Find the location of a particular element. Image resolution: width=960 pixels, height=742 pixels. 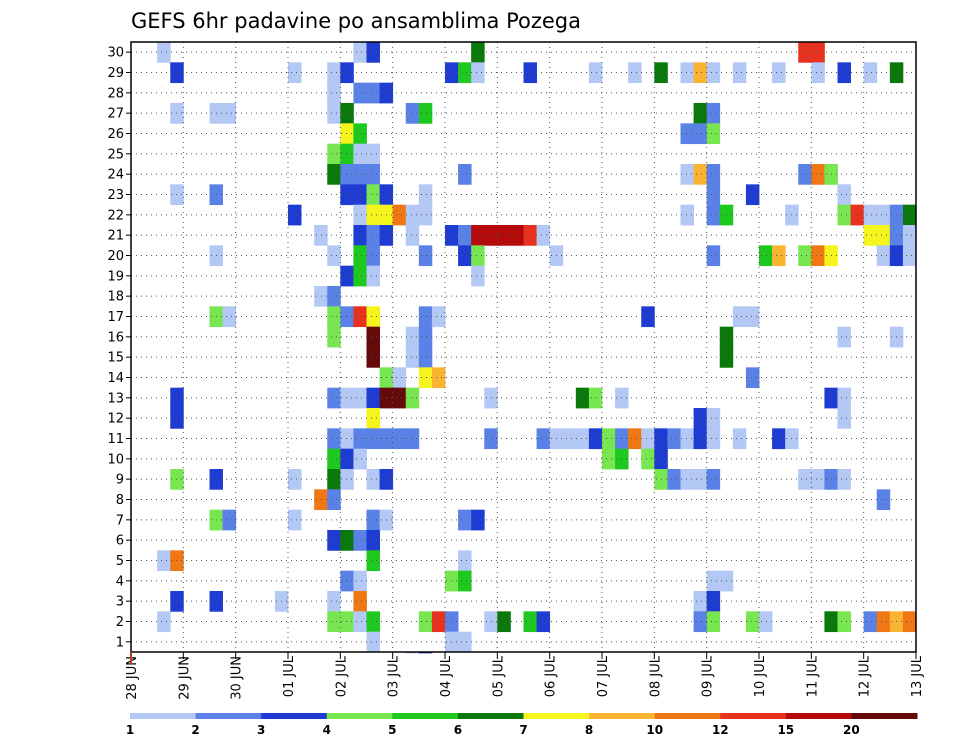

x-tick-label: 04 JUL is located at coordinates (446, 676).